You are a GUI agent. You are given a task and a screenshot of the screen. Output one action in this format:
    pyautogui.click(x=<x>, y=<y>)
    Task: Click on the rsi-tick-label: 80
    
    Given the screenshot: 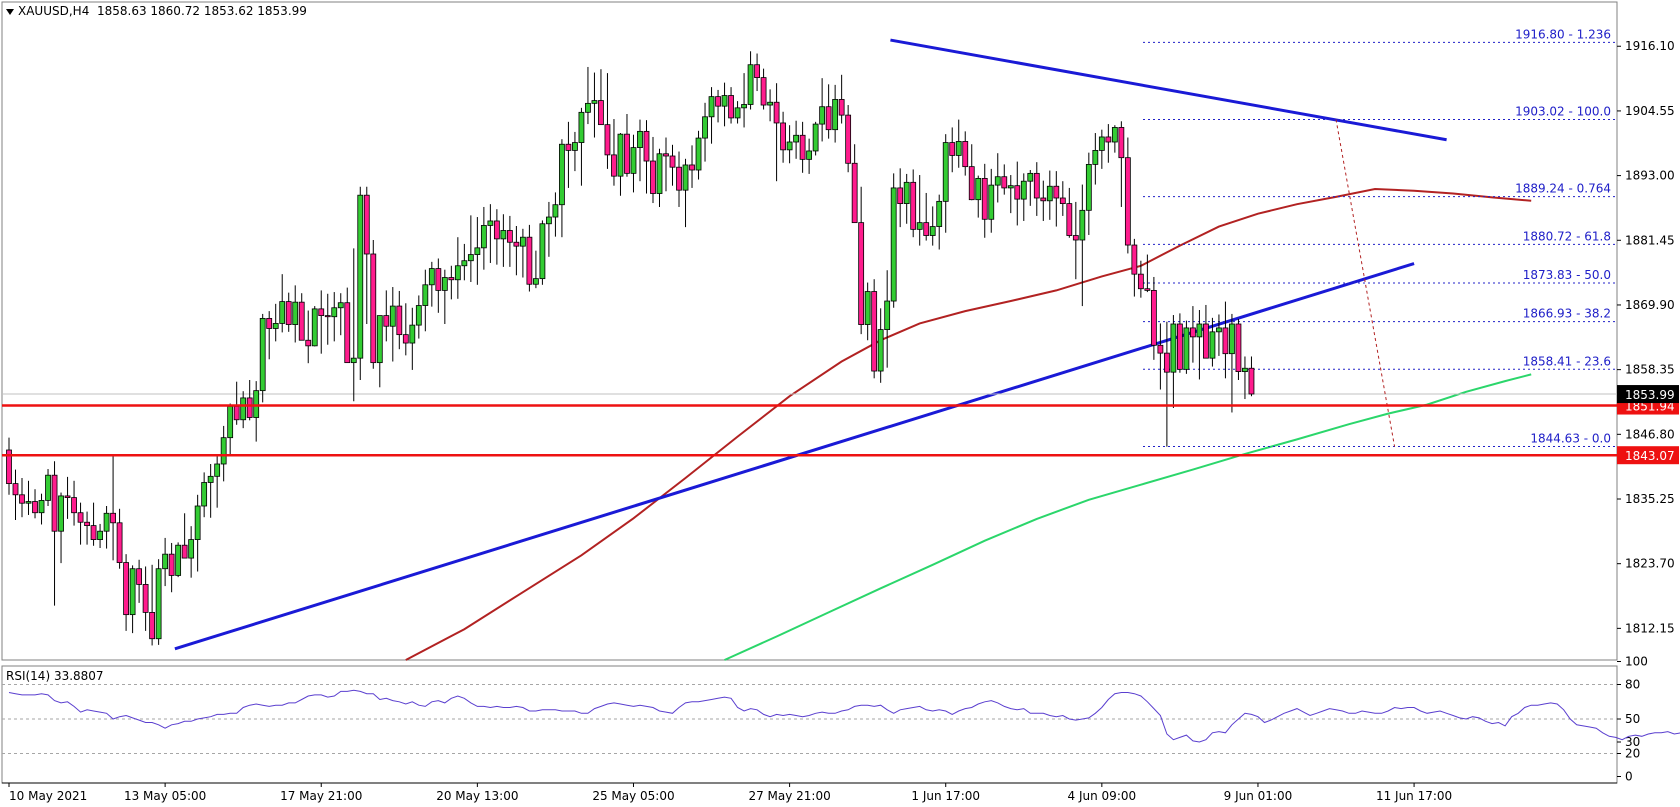 What is the action you would take?
    pyautogui.click(x=1632, y=685)
    